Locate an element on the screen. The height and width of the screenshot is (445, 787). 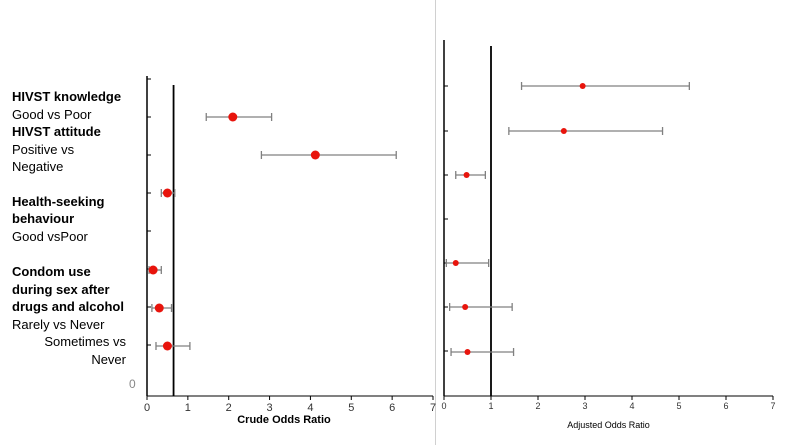
label-positive-vs: Positive vs is located at coordinates (43, 149).